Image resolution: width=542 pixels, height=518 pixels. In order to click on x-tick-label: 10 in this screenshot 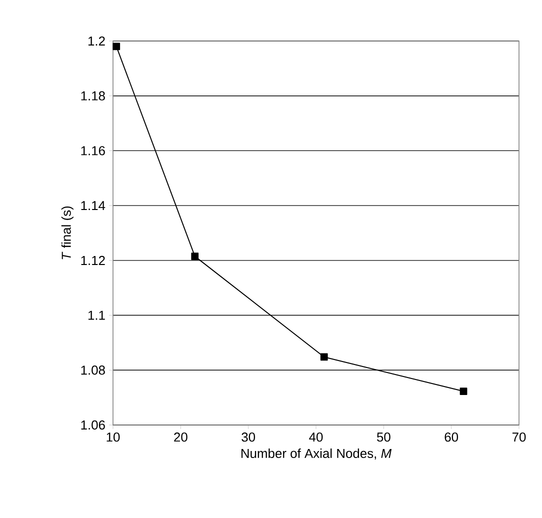, I will do `click(113, 437)`.